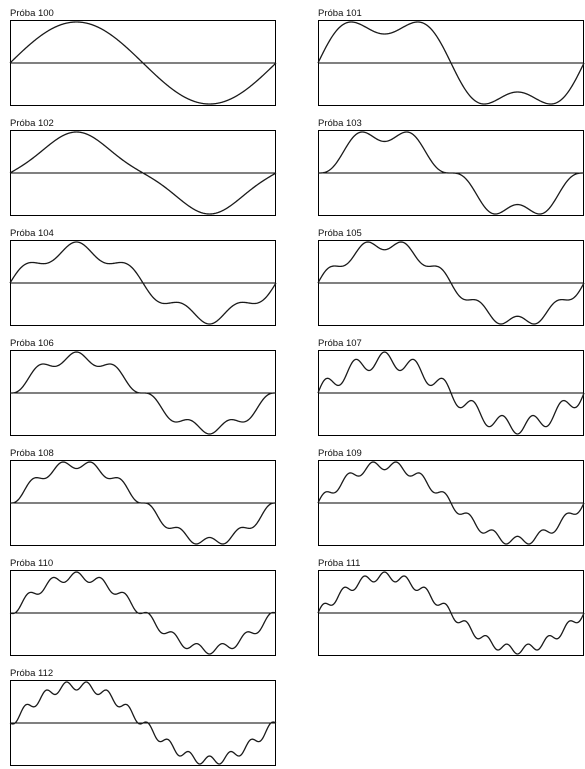  Describe the element at coordinates (32, 563) in the screenshot. I see `panel-title: Próba 110` at that location.